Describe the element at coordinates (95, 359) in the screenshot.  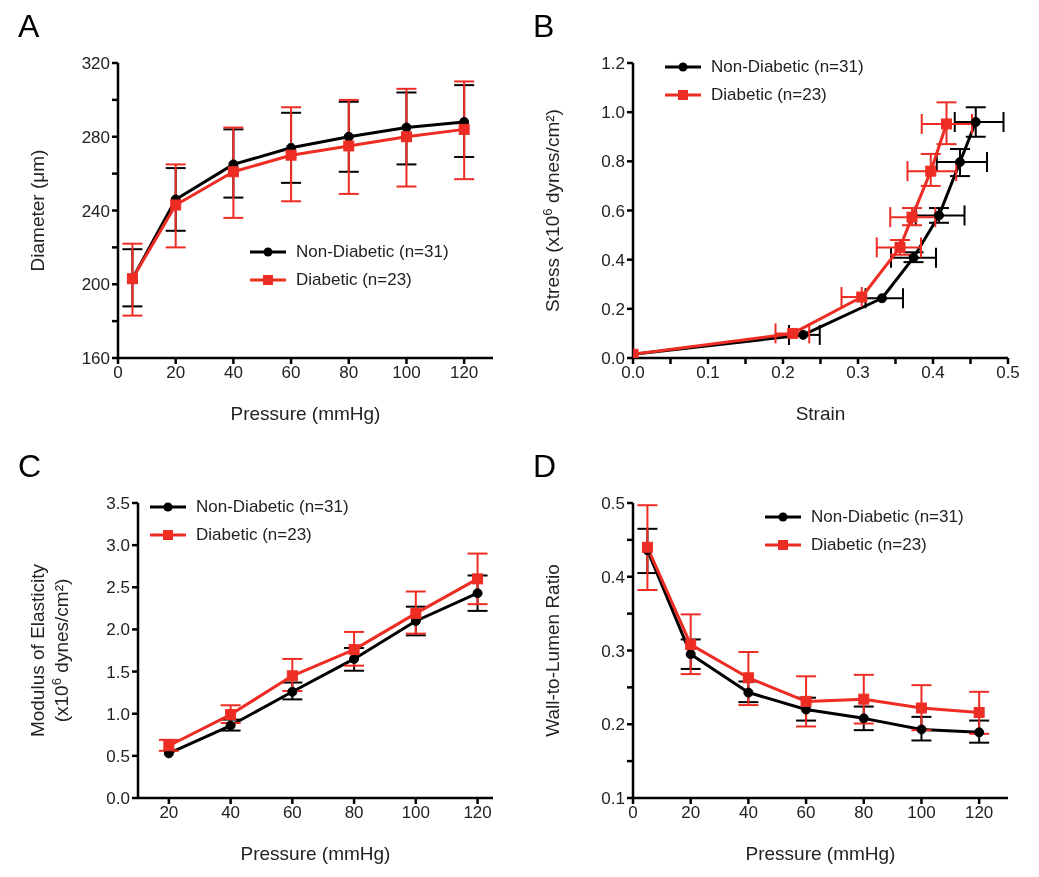
I see `y-tick-label: 160` at that location.